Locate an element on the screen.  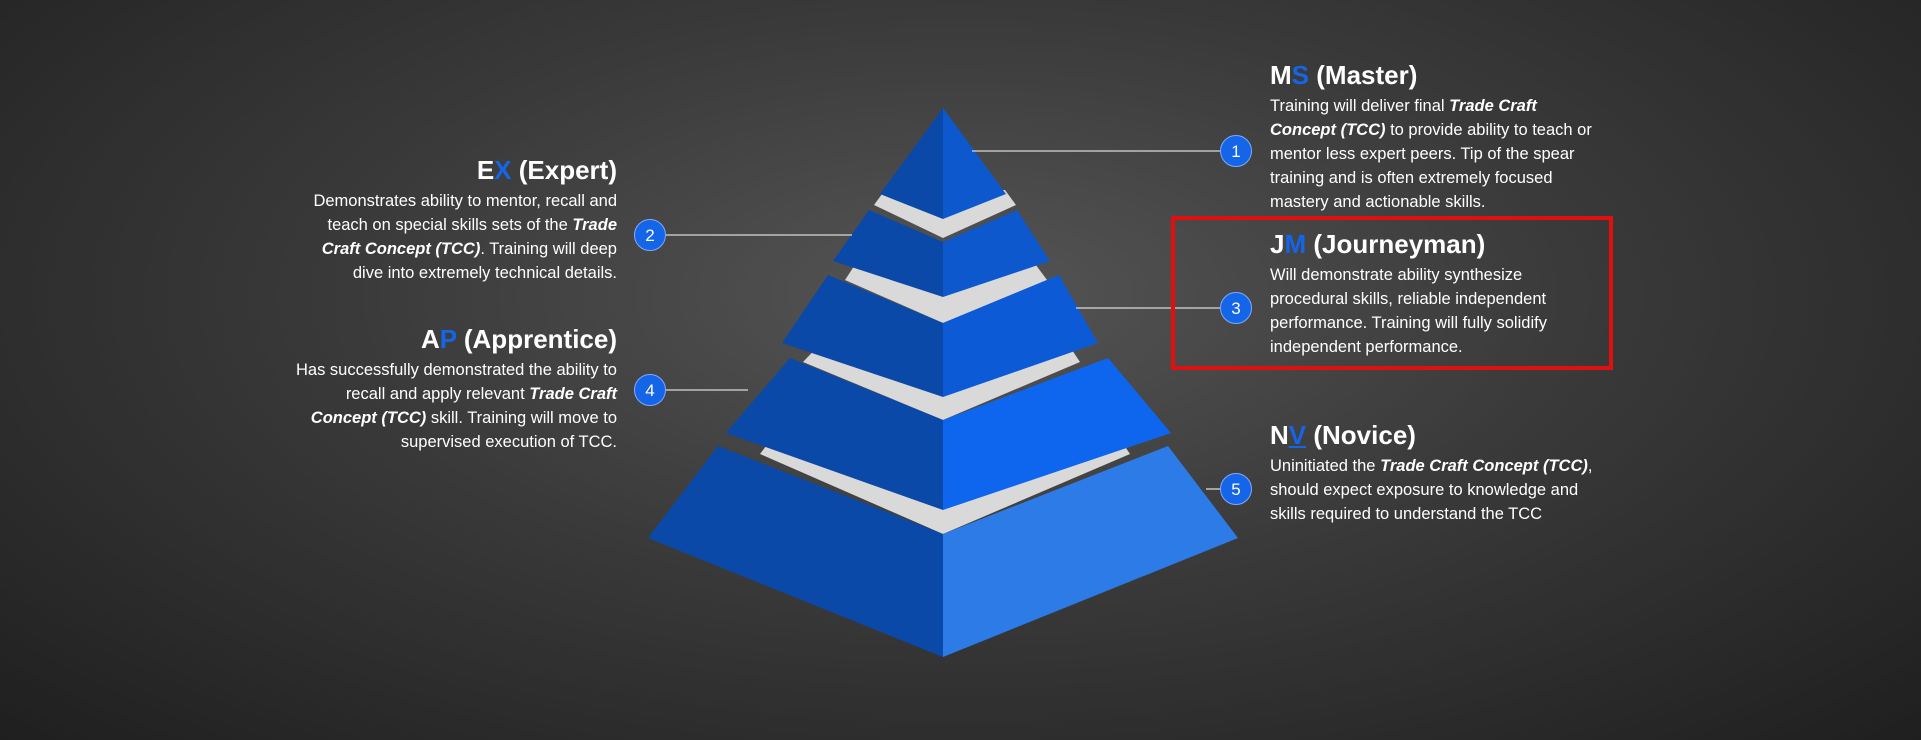
level-expert-abbr-second: X is located at coordinates (503, 170).